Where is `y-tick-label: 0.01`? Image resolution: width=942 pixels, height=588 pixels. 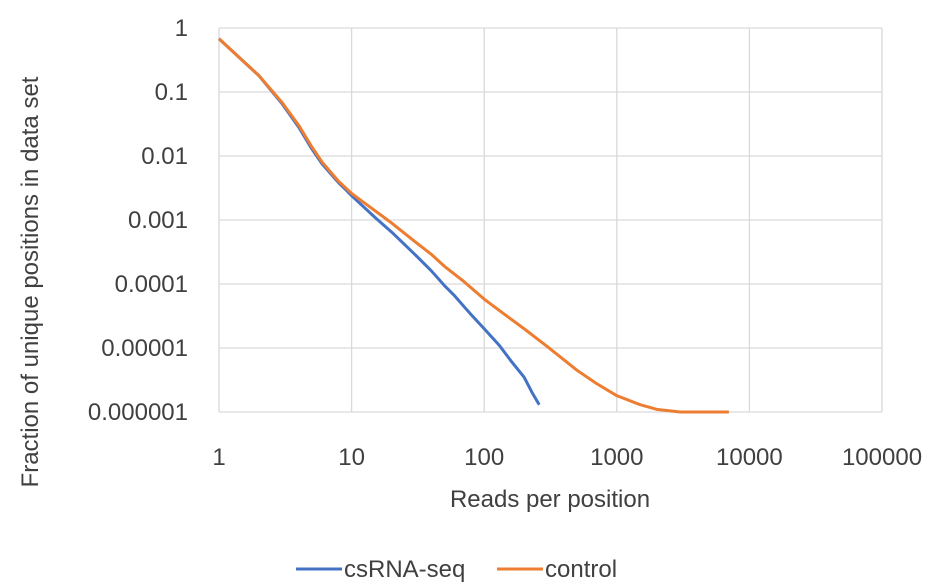 y-tick-label: 0.01 is located at coordinates (164, 156).